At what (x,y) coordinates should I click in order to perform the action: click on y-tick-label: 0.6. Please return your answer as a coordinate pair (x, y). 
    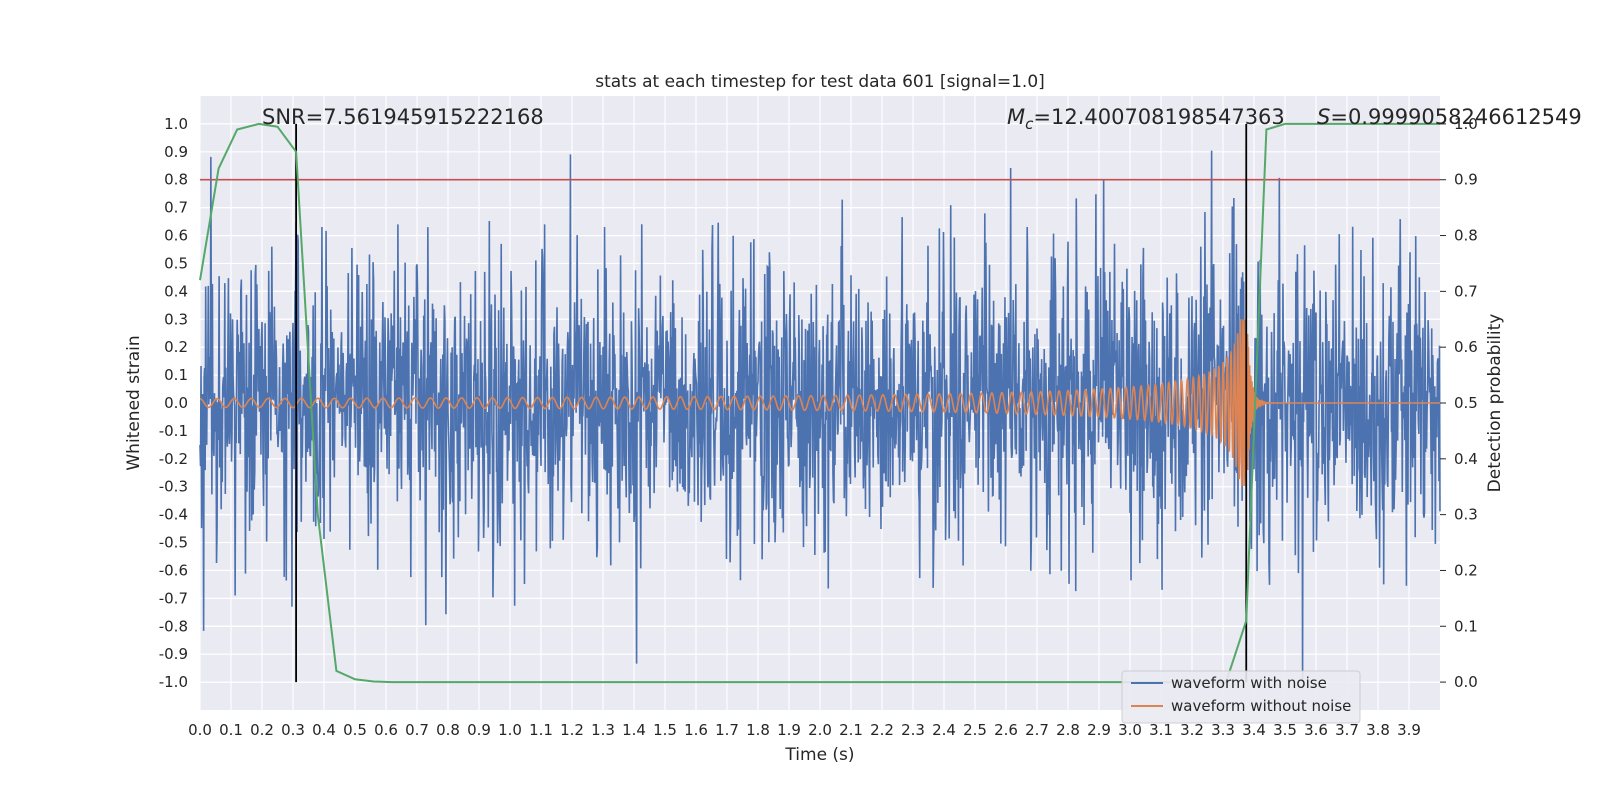
    Looking at the image, I should click on (176, 236).